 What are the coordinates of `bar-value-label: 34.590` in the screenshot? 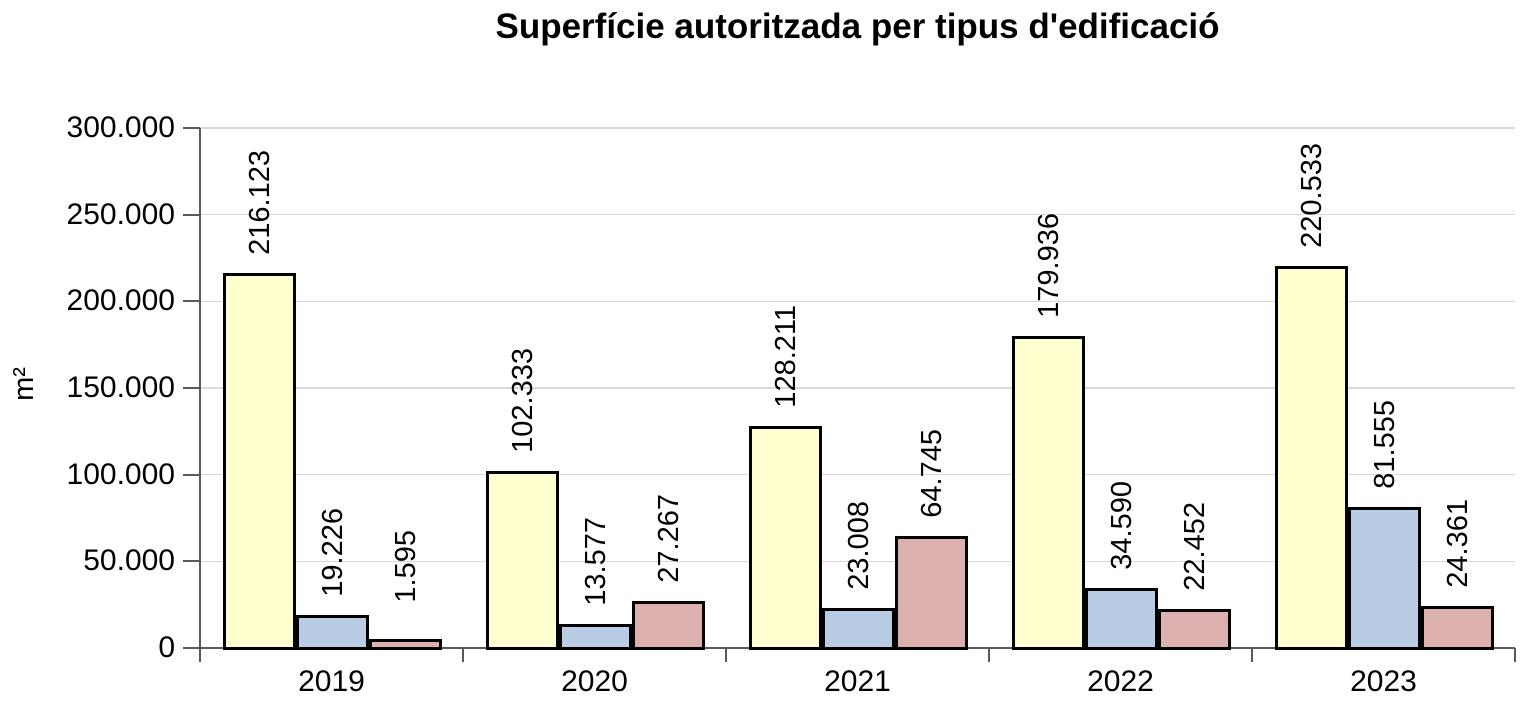 It's located at (1121, 525).